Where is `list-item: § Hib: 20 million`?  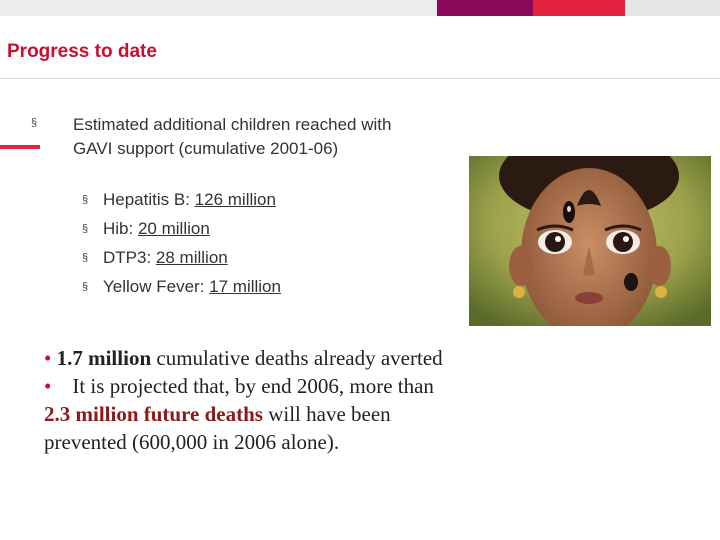
list-item: § Hib: 20 million is located at coordinates (181, 233).